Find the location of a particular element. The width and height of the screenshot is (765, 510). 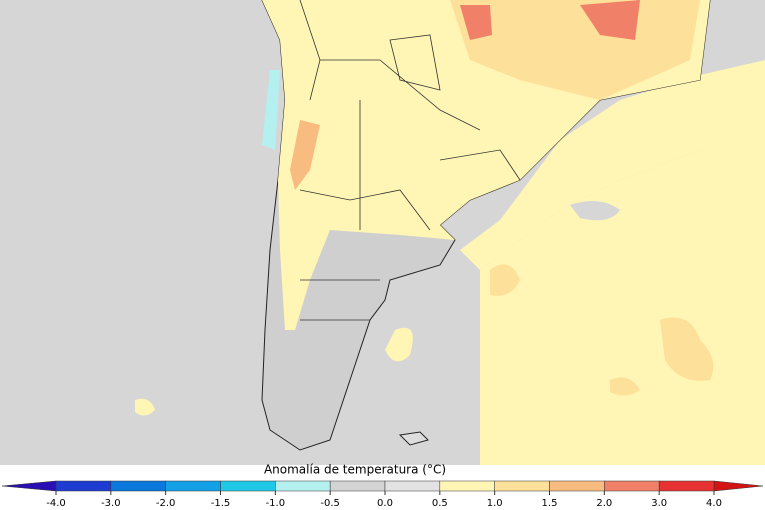

colorbar-tick-label: 2.0 is located at coordinates (604, 503).